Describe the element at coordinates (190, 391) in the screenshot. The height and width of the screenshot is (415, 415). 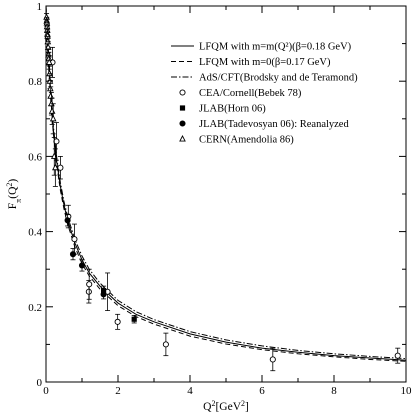
I see `x-tick-label: 4` at that location.